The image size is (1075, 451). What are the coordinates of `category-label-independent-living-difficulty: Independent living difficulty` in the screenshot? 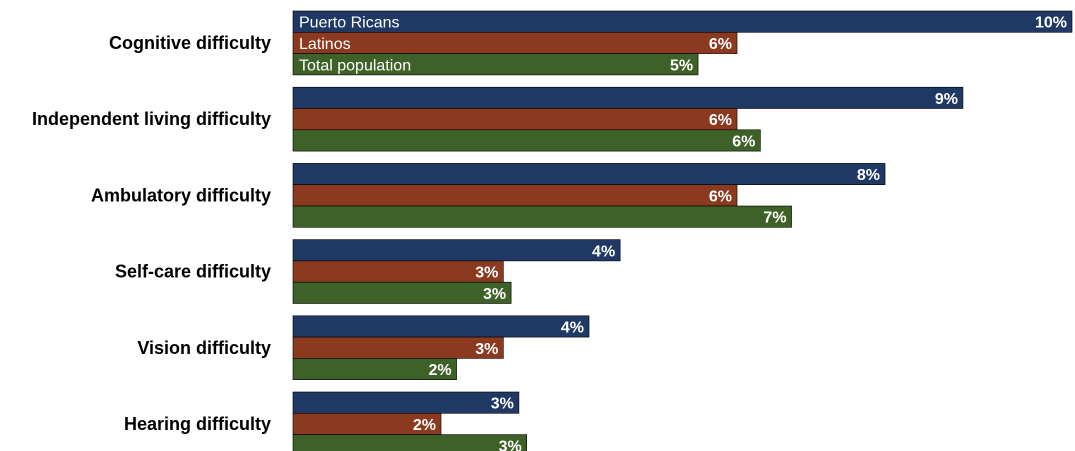 It's located at (151, 119).